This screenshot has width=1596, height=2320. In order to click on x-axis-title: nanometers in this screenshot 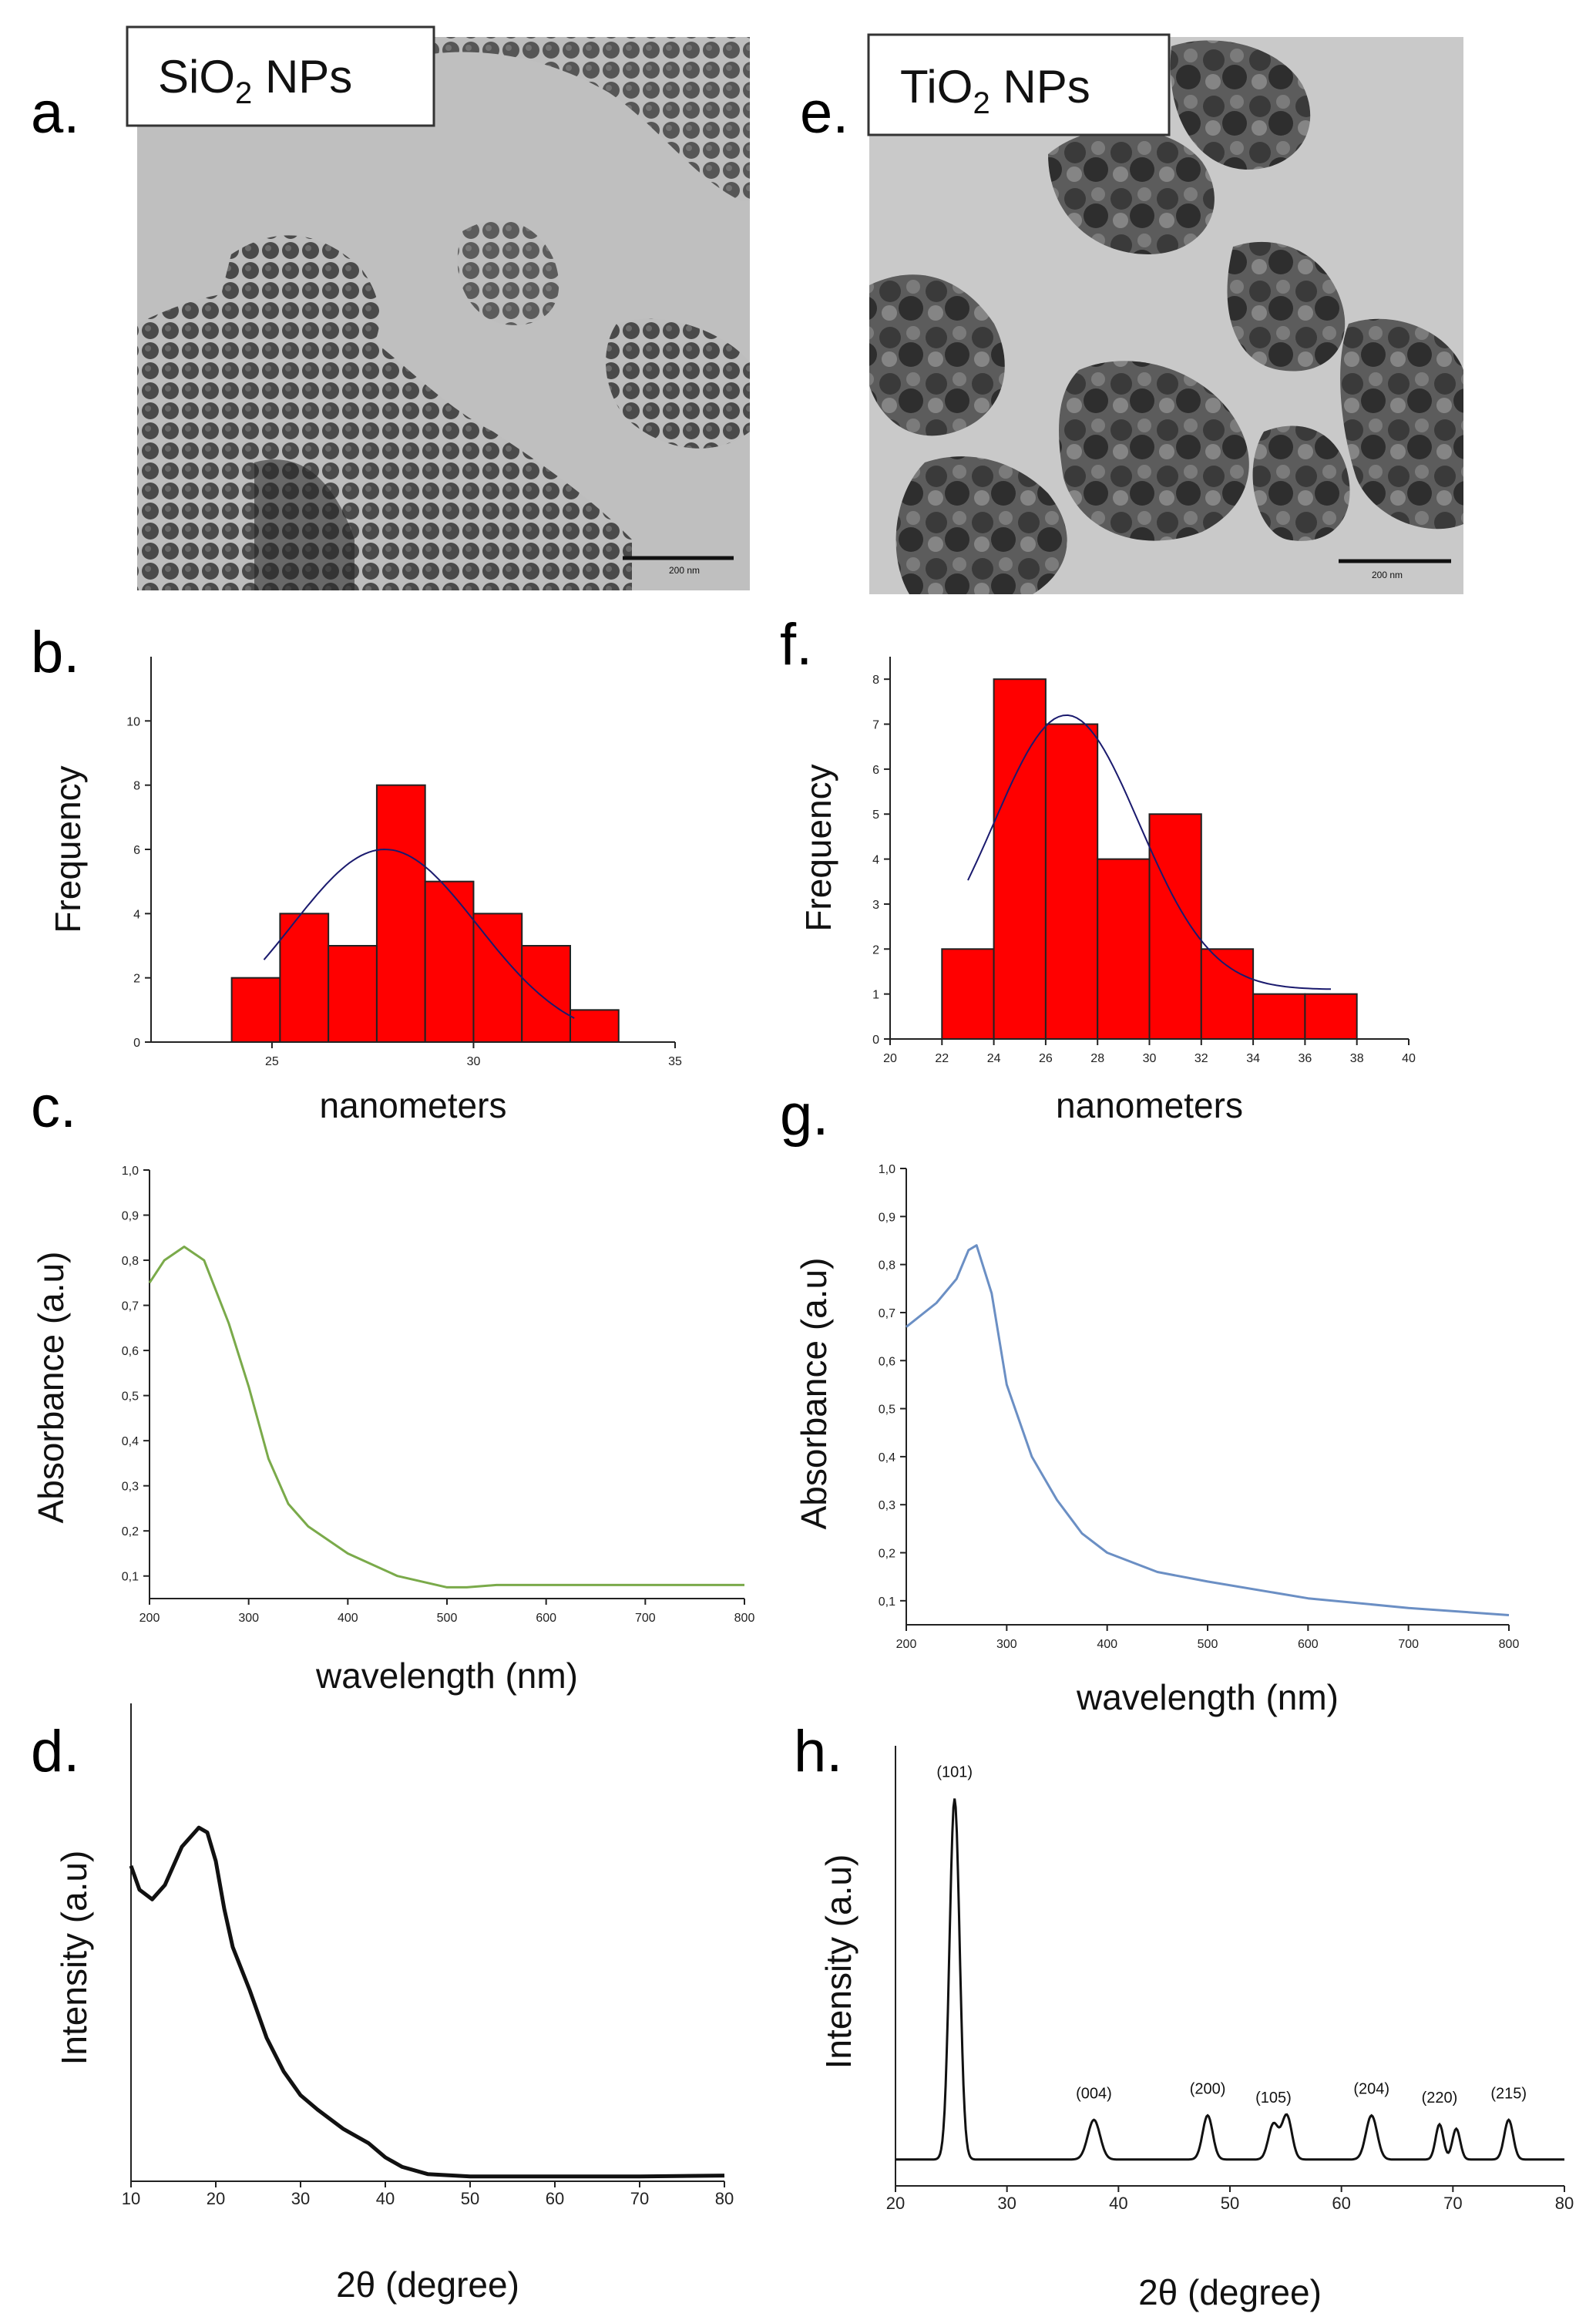, I will do `click(414, 1105)`.